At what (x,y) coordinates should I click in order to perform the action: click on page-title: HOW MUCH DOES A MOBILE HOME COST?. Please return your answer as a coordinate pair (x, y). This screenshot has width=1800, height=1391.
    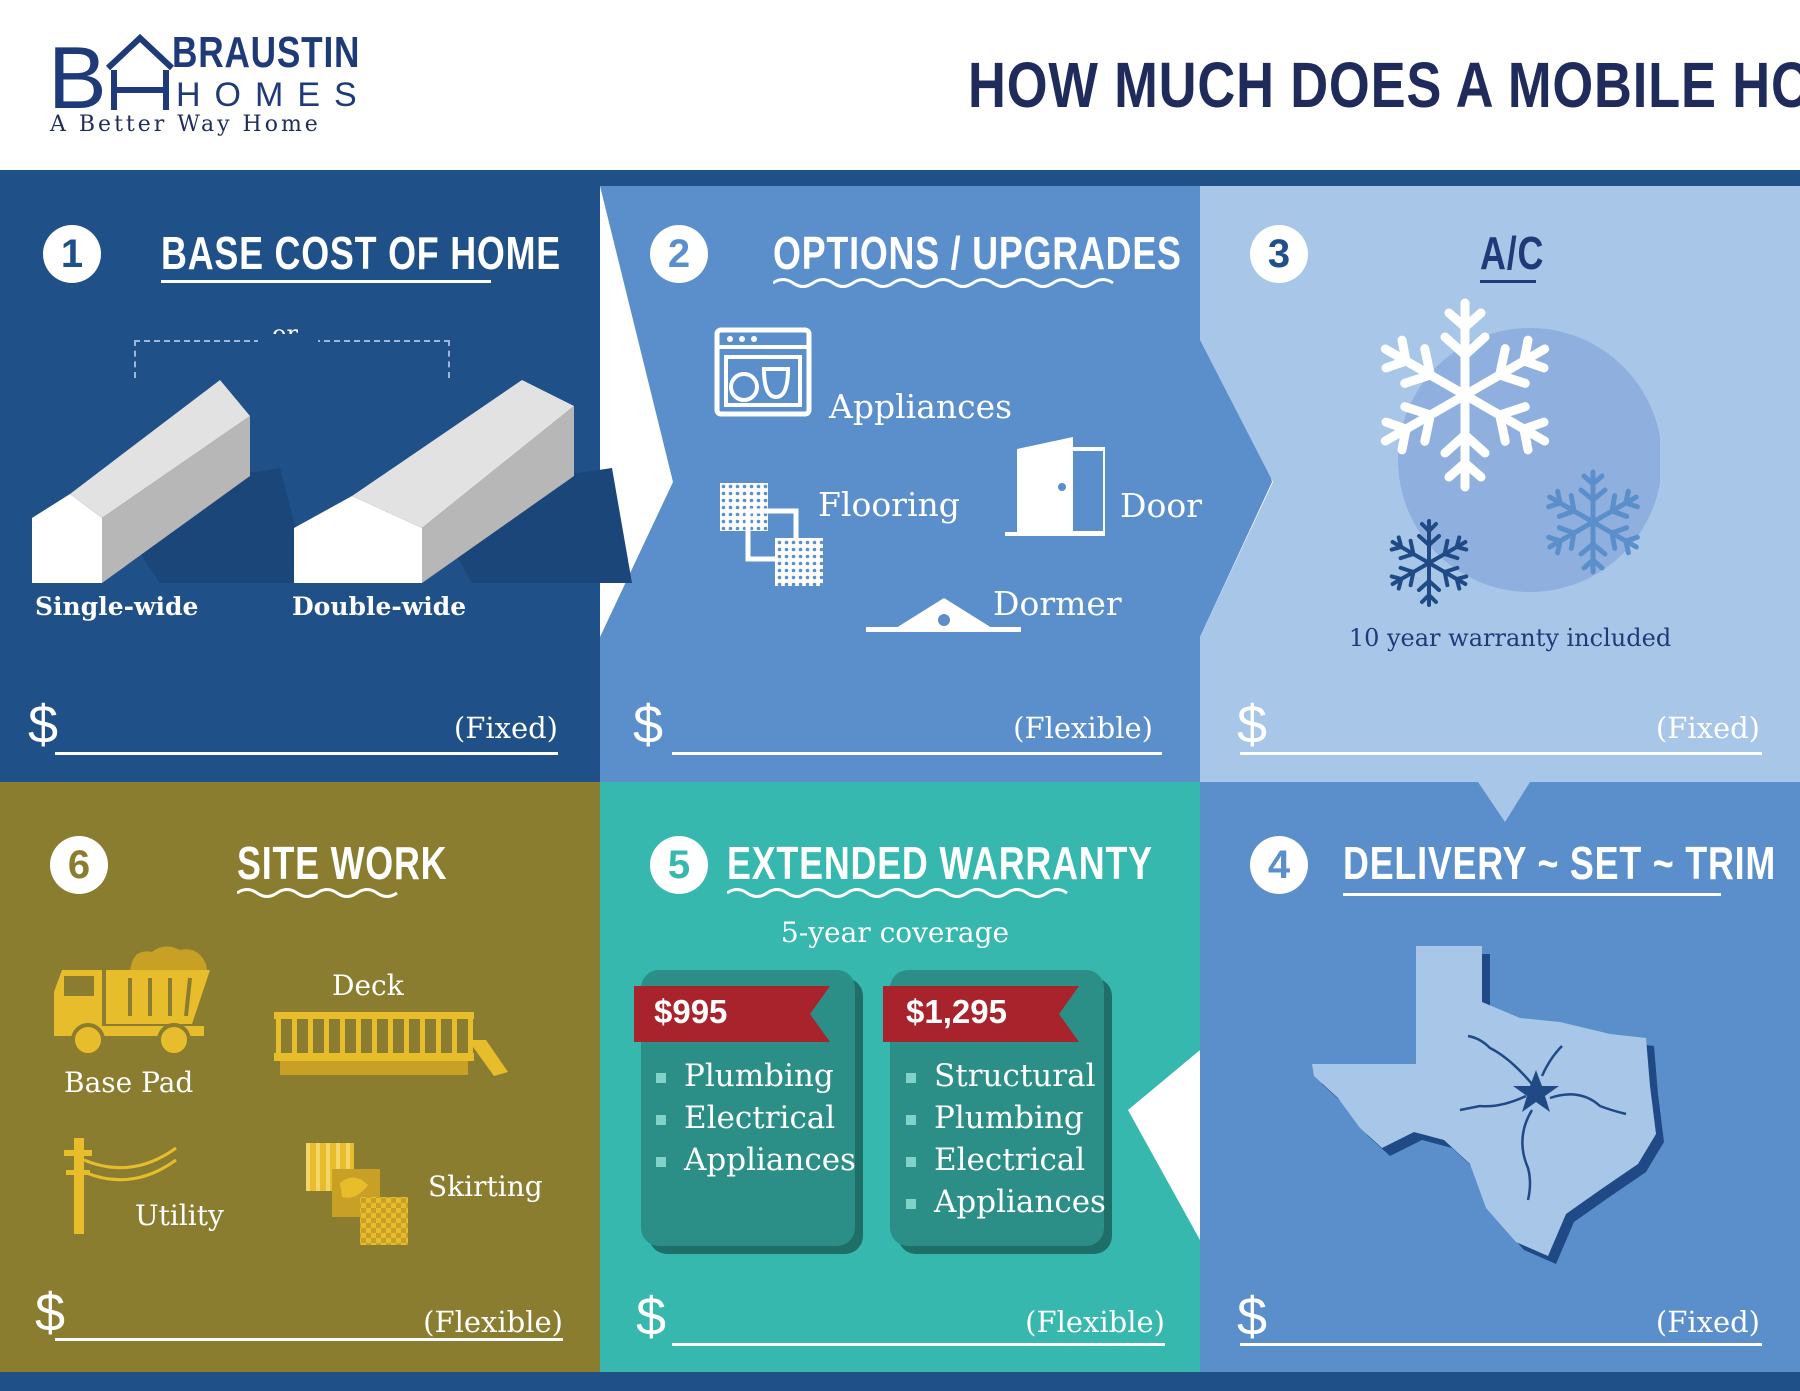
    Looking at the image, I should click on (1384, 85).